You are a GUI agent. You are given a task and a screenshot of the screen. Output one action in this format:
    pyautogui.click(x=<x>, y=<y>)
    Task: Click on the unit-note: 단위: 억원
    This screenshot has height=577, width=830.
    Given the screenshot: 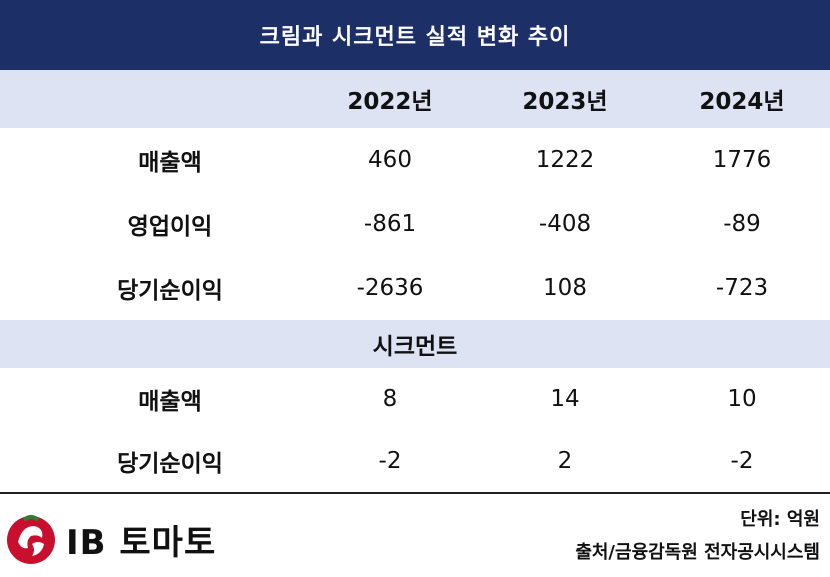 What is the action you would take?
    pyautogui.click(x=780, y=519)
    